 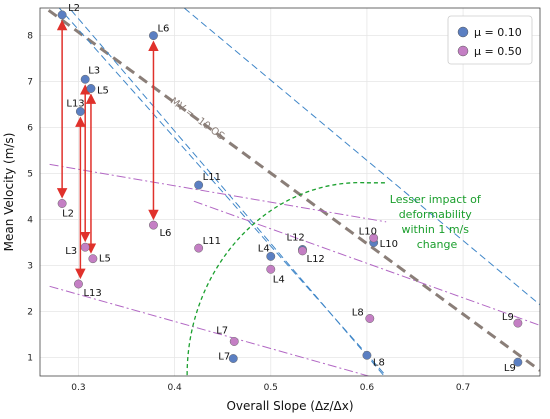 I want to click on legend-label-mu-050: μ = 0.50, so click(x=498, y=51).